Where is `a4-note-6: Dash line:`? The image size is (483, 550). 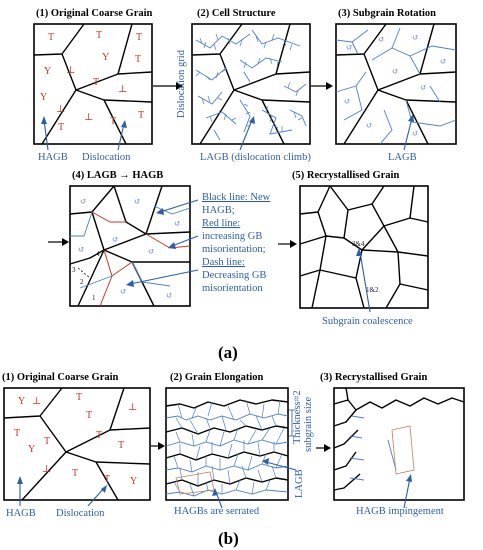
a4-note-6: Dash line: is located at coordinates (223, 262).